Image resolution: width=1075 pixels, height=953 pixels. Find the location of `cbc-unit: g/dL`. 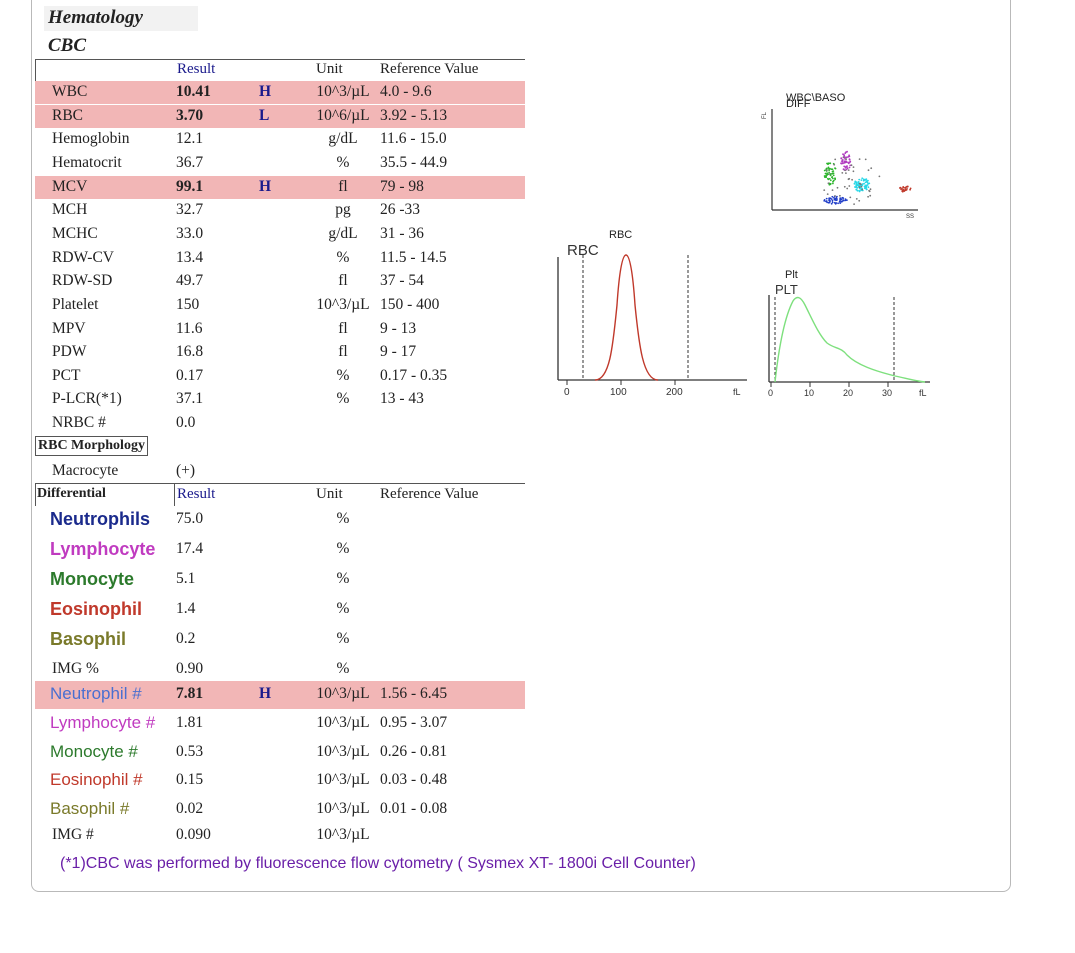

cbc-unit: g/dL is located at coordinates (343, 139).